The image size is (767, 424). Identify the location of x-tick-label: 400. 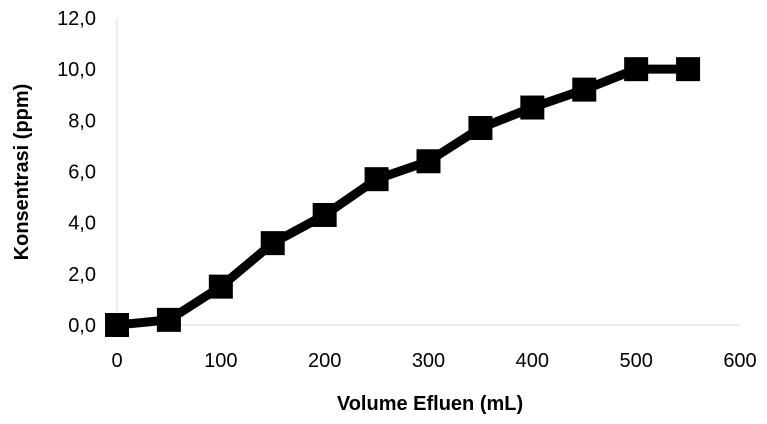
(532, 361).